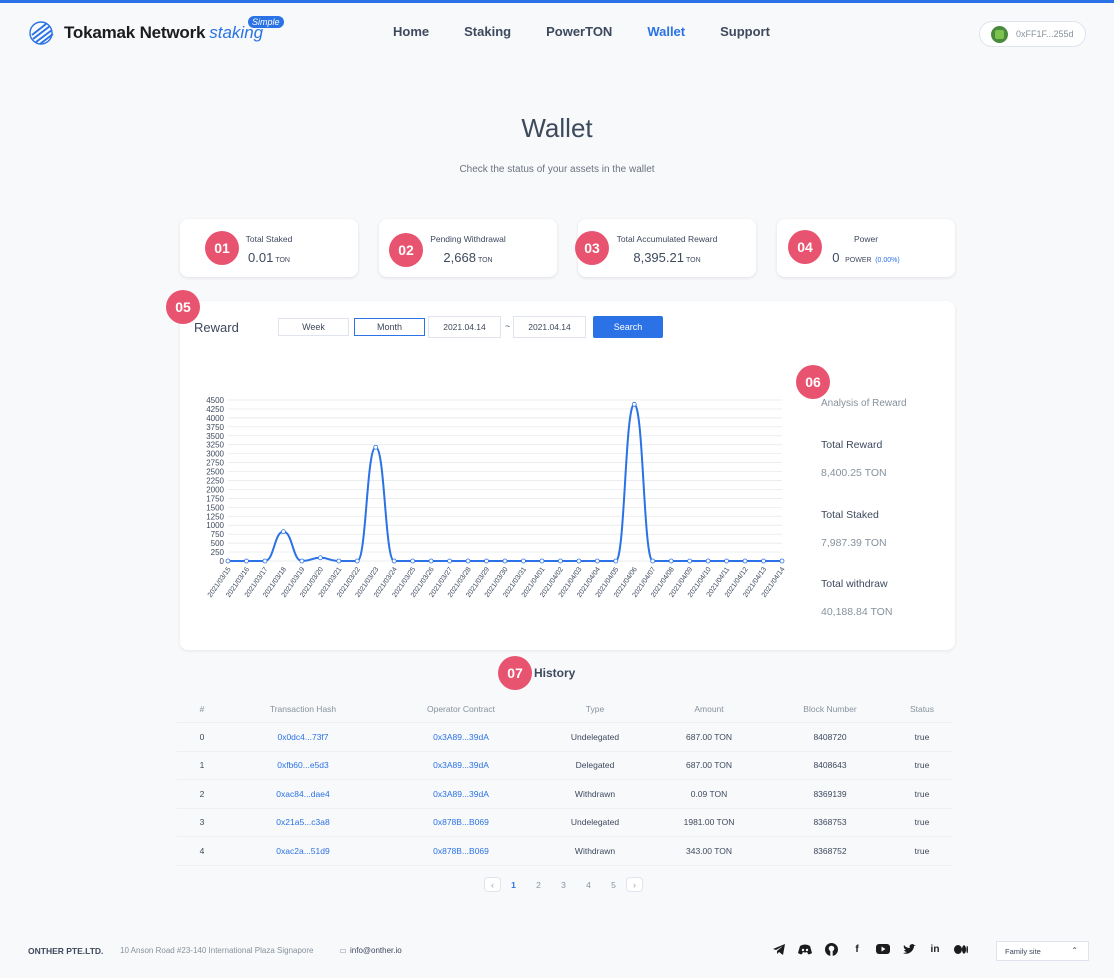 The height and width of the screenshot is (978, 1114). What do you see at coordinates (836, 257) in the screenshot?
I see `value-number: 0` at bounding box center [836, 257].